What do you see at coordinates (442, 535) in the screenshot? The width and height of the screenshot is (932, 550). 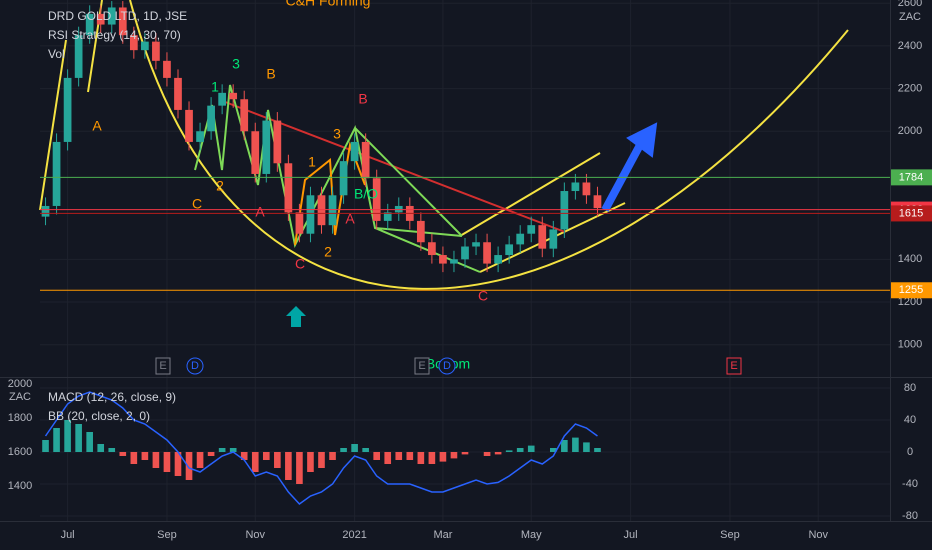 I see `x-tick-label: Mar` at bounding box center [442, 535].